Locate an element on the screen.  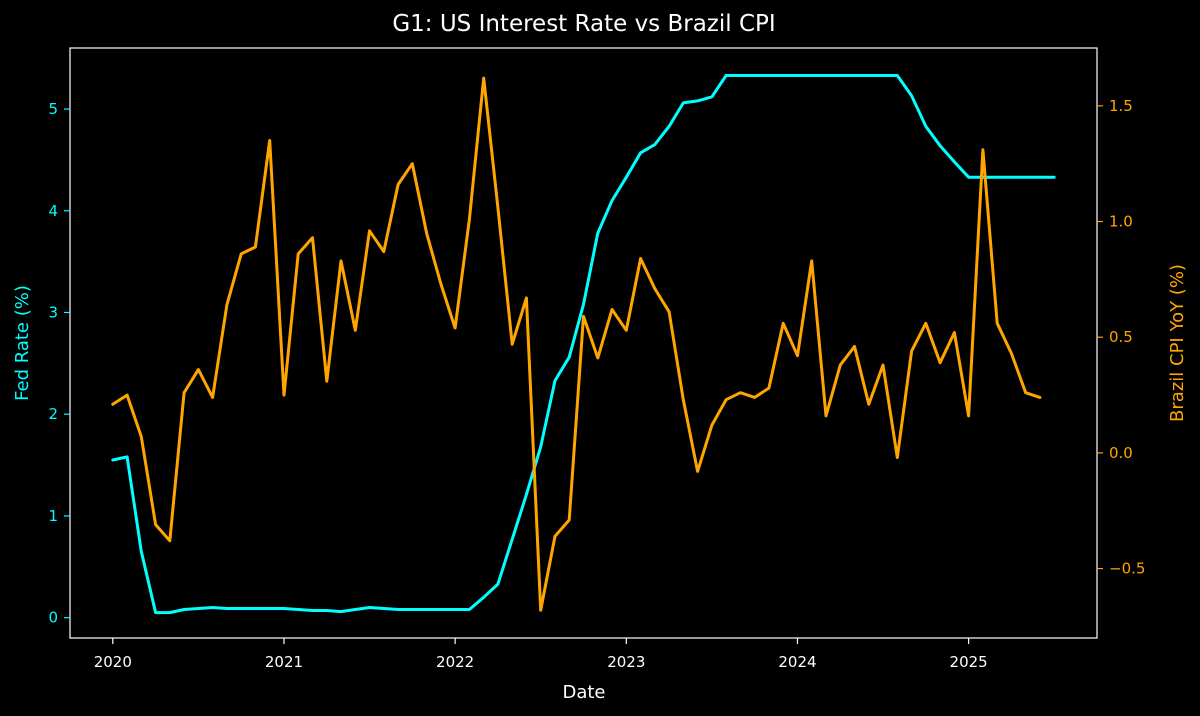
x-tick-label: 2022 is located at coordinates (455, 662).